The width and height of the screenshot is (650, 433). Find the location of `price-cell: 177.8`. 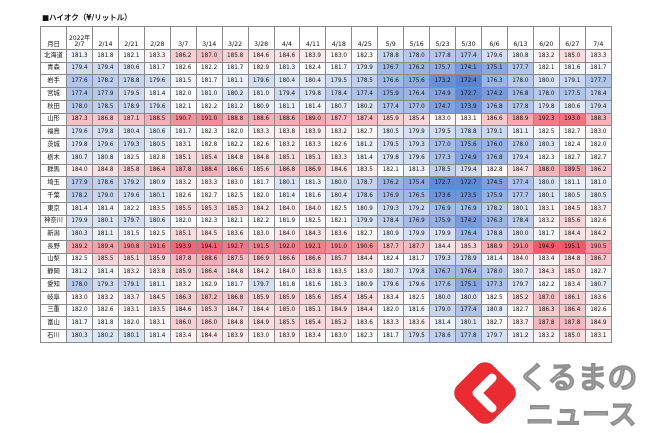

price-cell: 177.8 is located at coordinates (520, 106).